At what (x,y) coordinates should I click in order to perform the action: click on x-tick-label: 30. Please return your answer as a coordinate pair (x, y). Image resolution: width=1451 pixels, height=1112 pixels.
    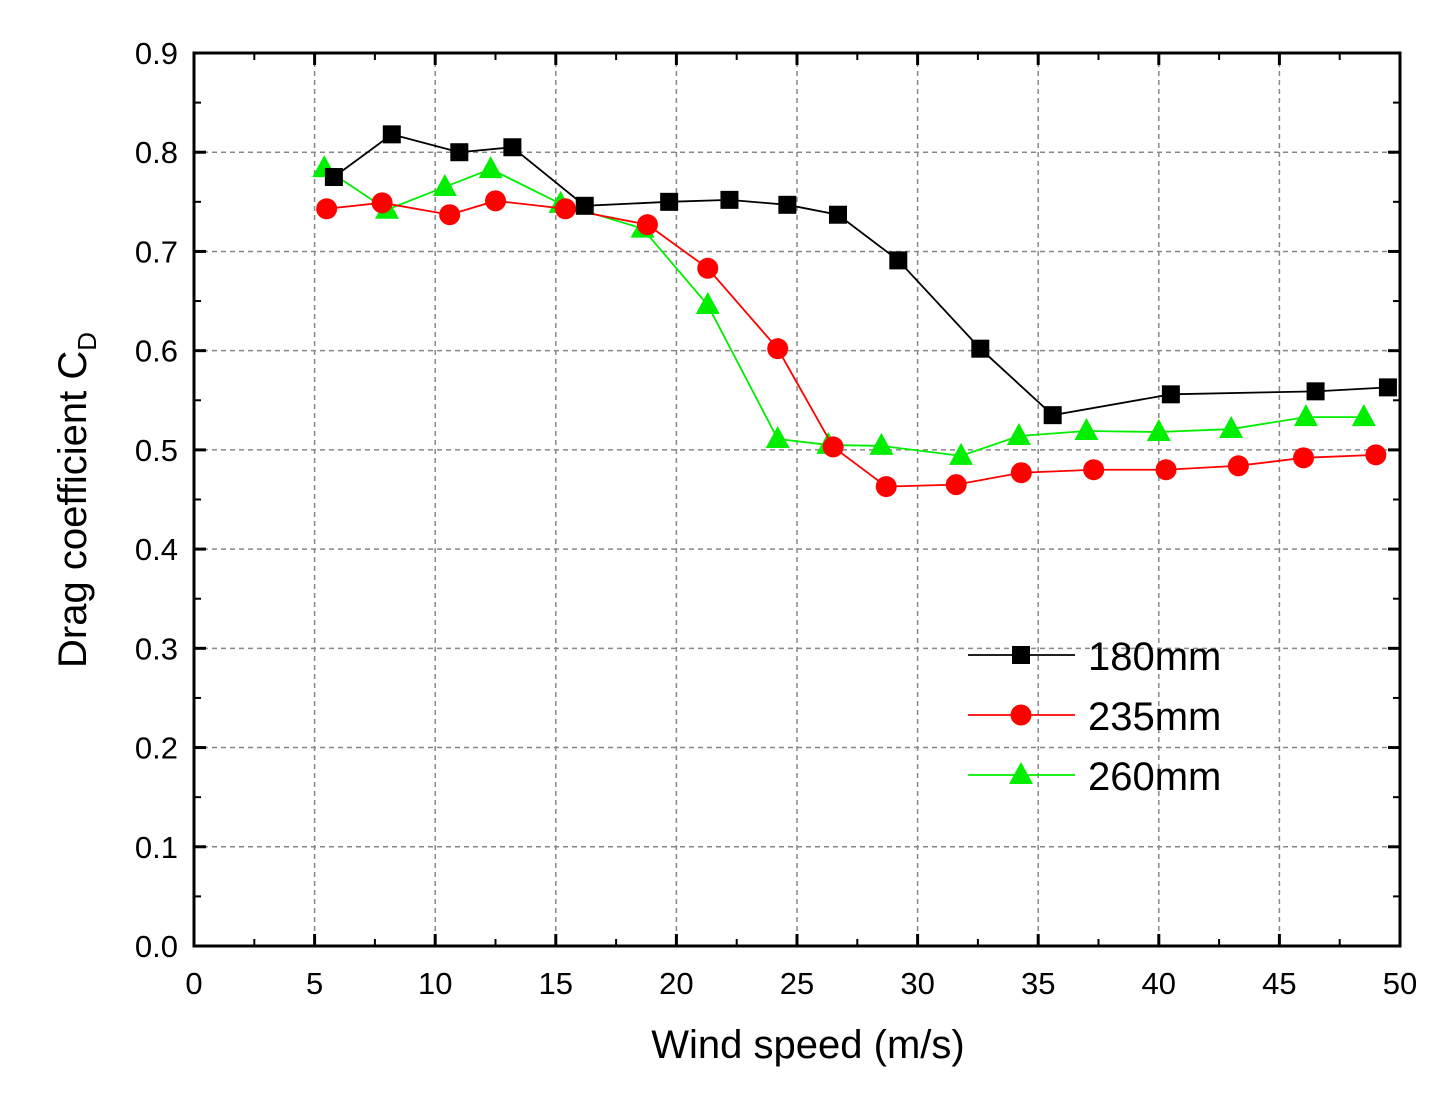
    Looking at the image, I should click on (917, 983).